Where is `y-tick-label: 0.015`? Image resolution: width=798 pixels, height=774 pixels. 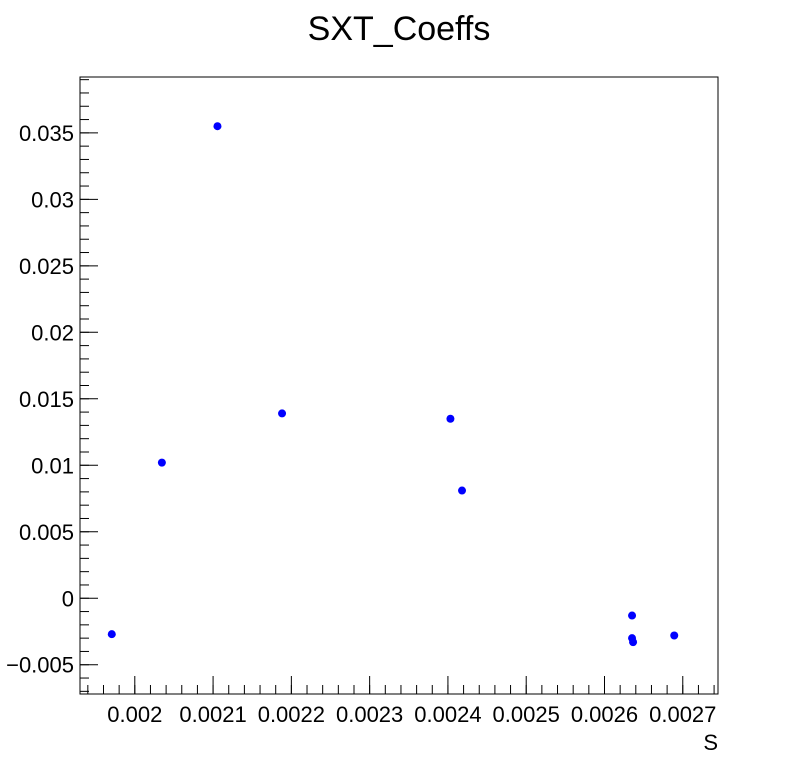 y-tick-label: 0.015 is located at coordinates (46, 399).